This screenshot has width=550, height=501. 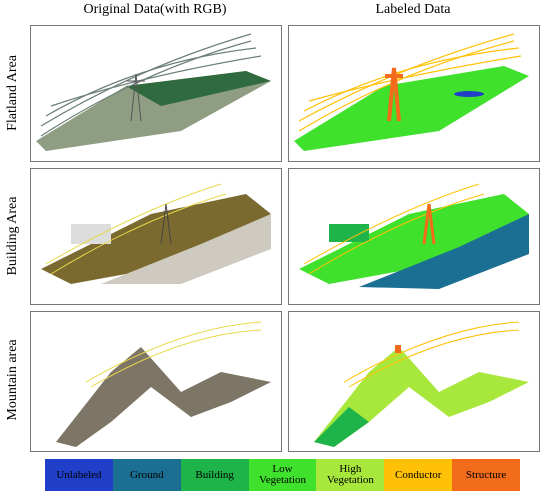 What do you see at coordinates (79, 475) in the screenshot?
I see `legend-item: Unlabeled` at bounding box center [79, 475].